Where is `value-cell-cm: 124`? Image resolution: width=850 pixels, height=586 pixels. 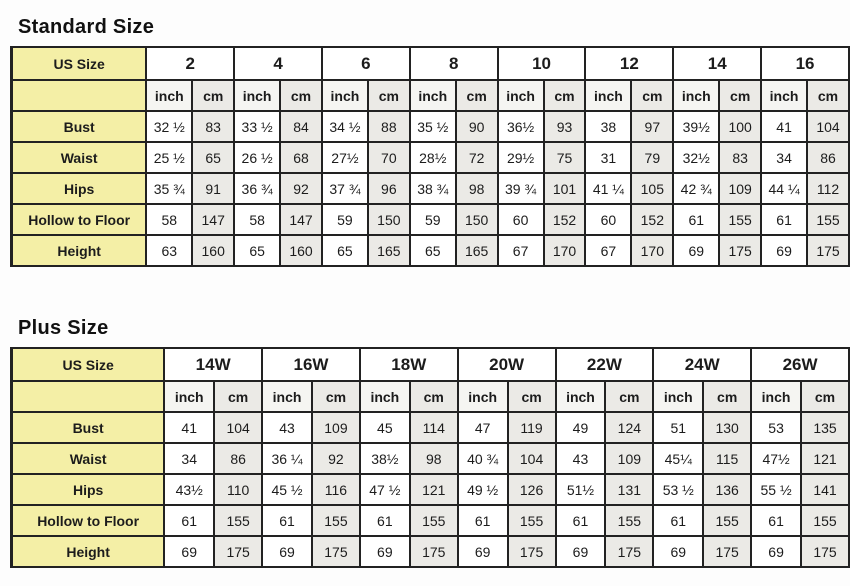
value-cell-cm: 124 is located at coordinates (629, 427).